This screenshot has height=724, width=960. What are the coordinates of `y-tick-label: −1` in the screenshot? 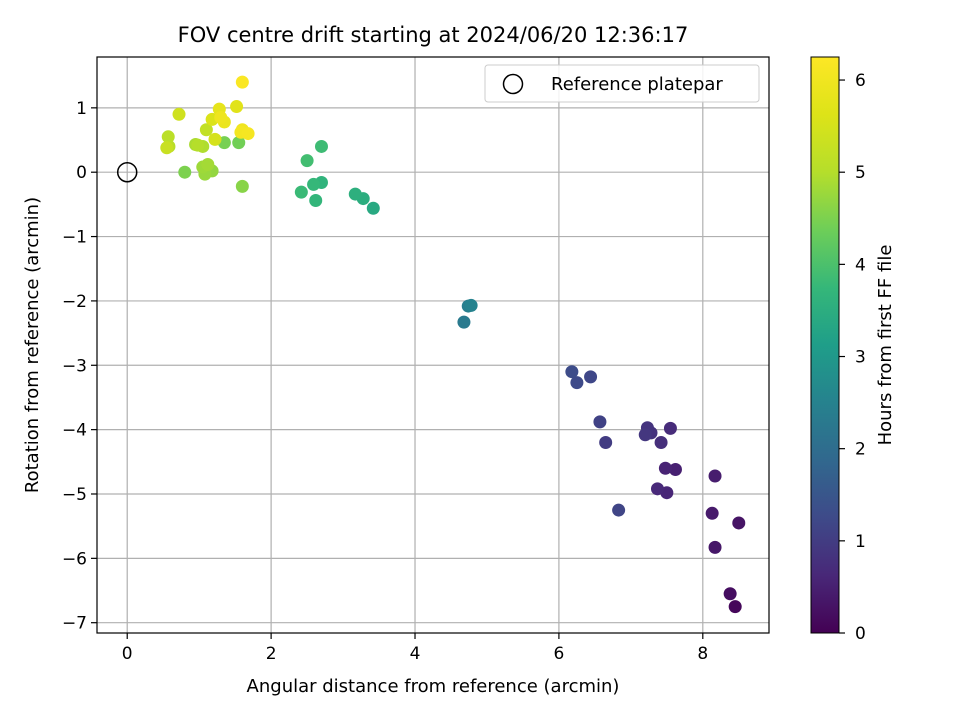 It's located at (74, 238).